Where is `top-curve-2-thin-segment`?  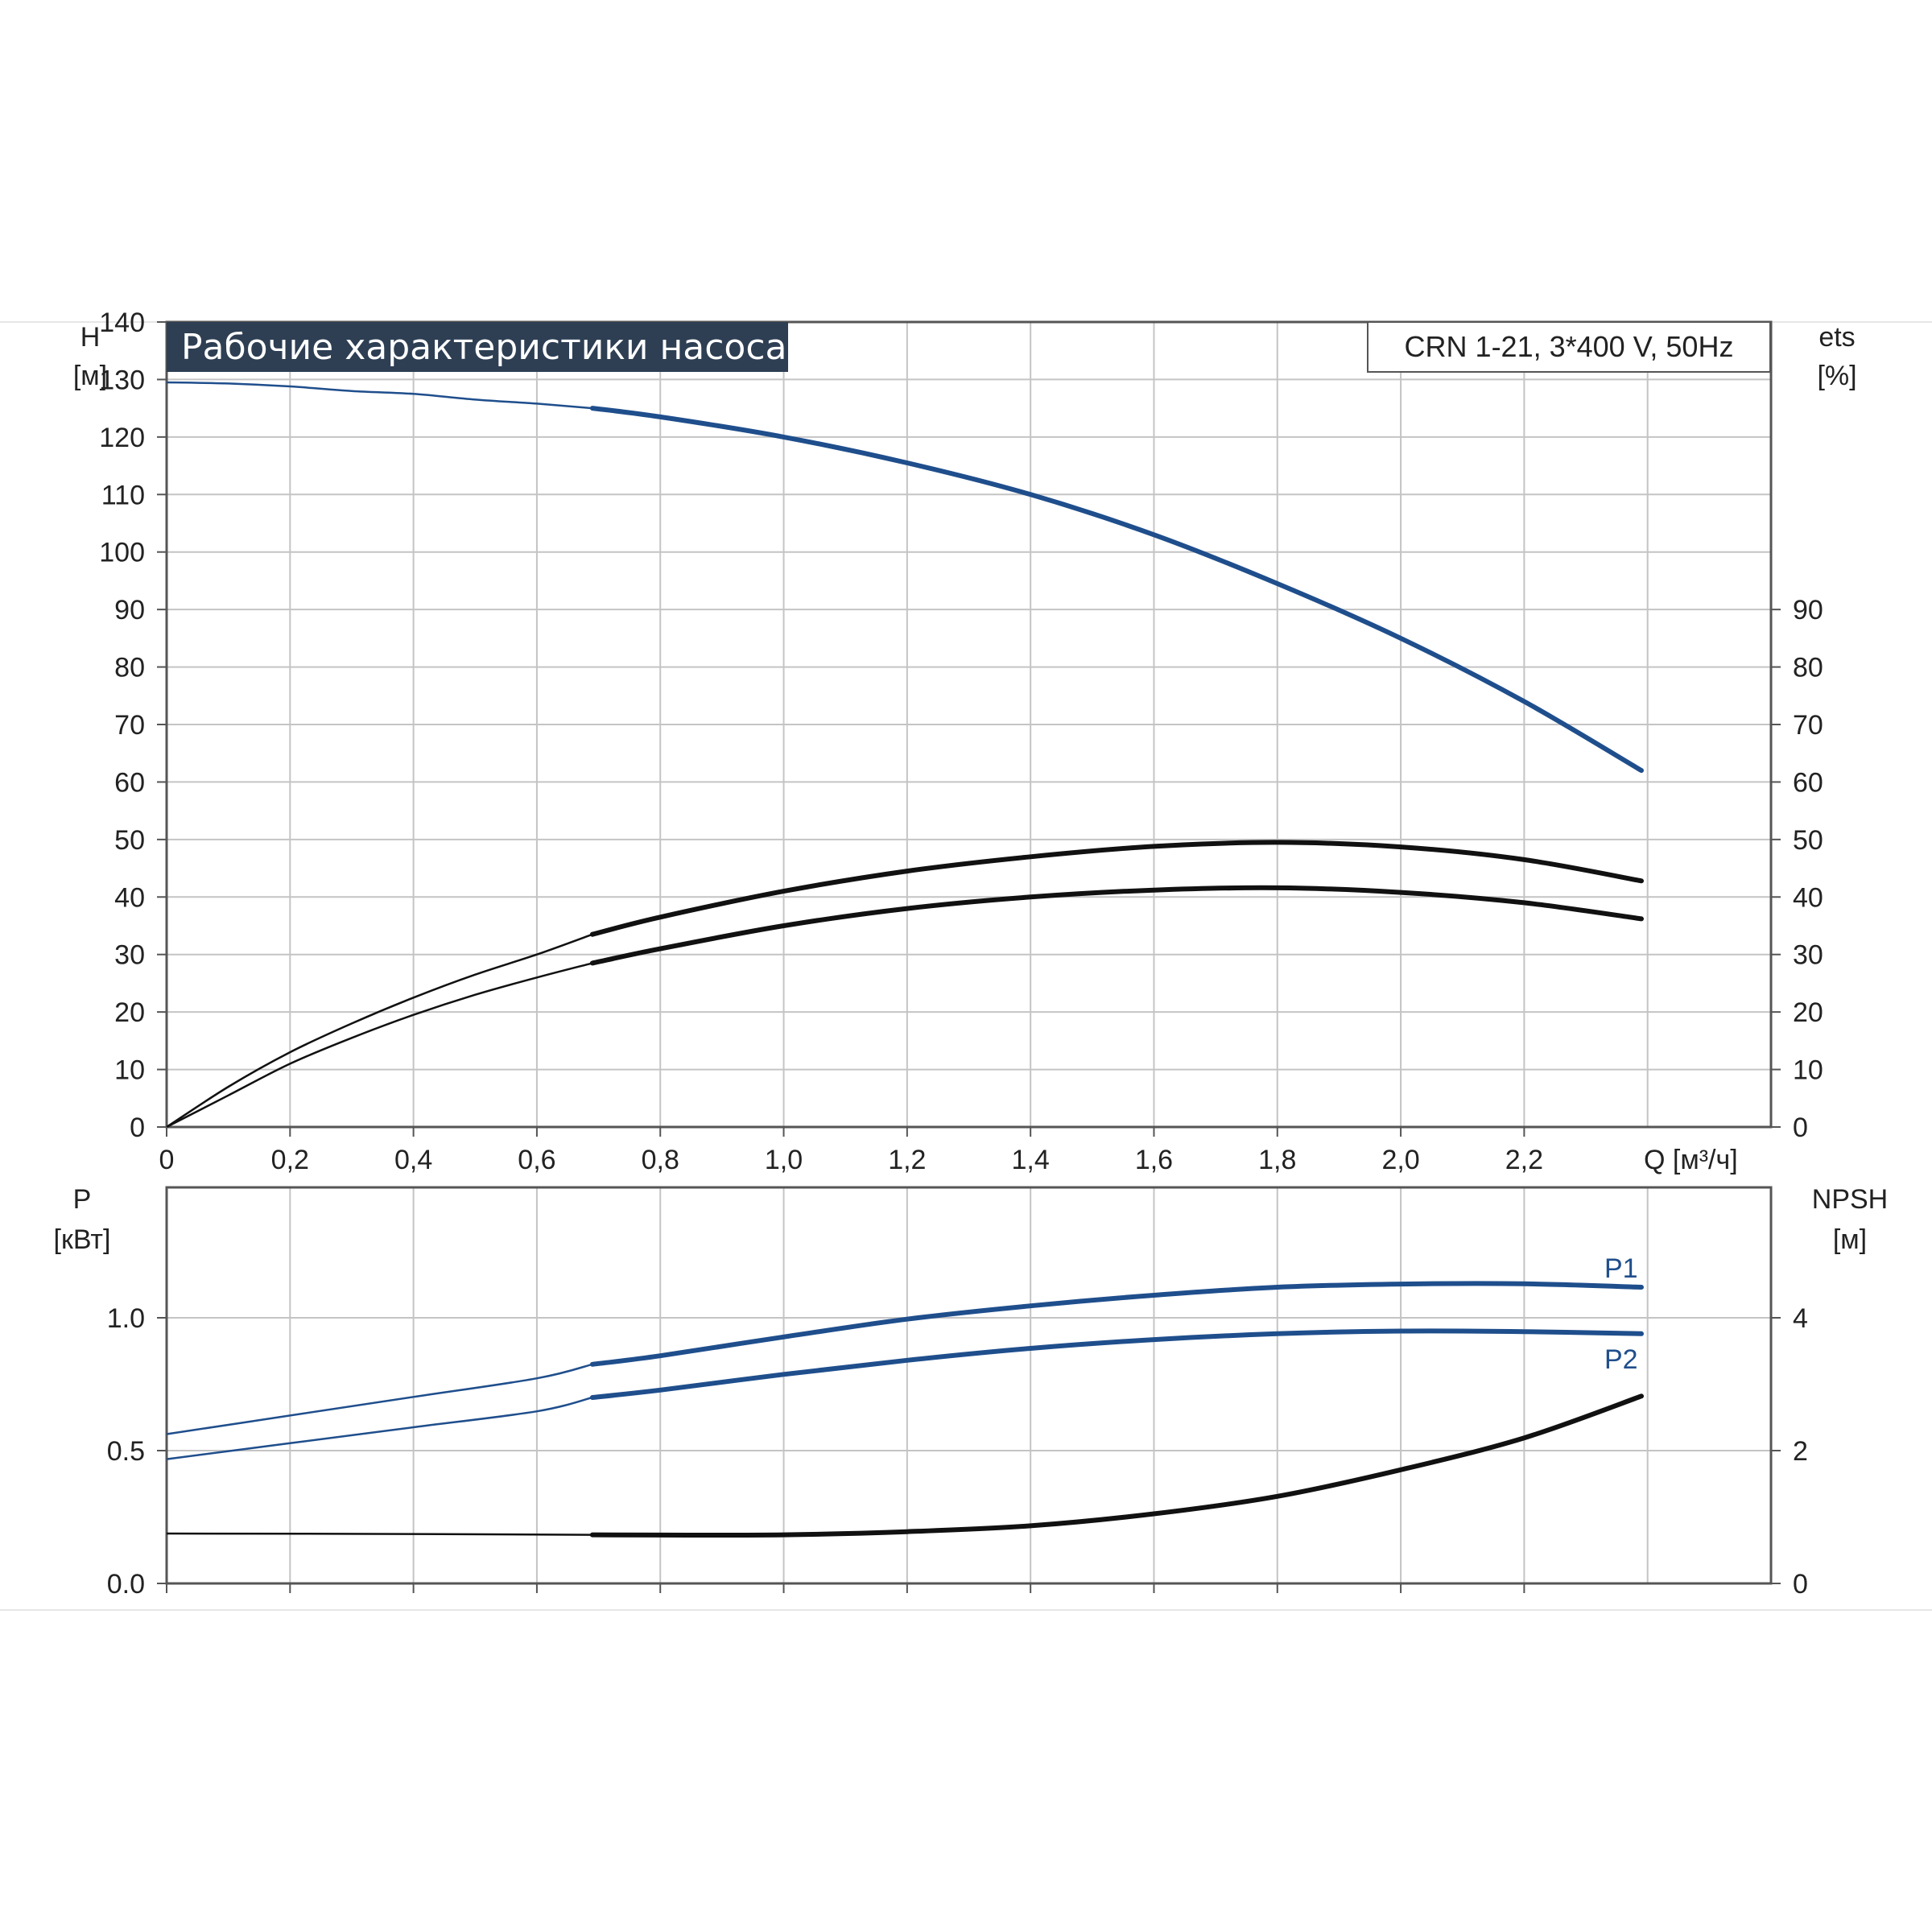
top-curve-2-thin-segment is located at coordinates (379, 1045).